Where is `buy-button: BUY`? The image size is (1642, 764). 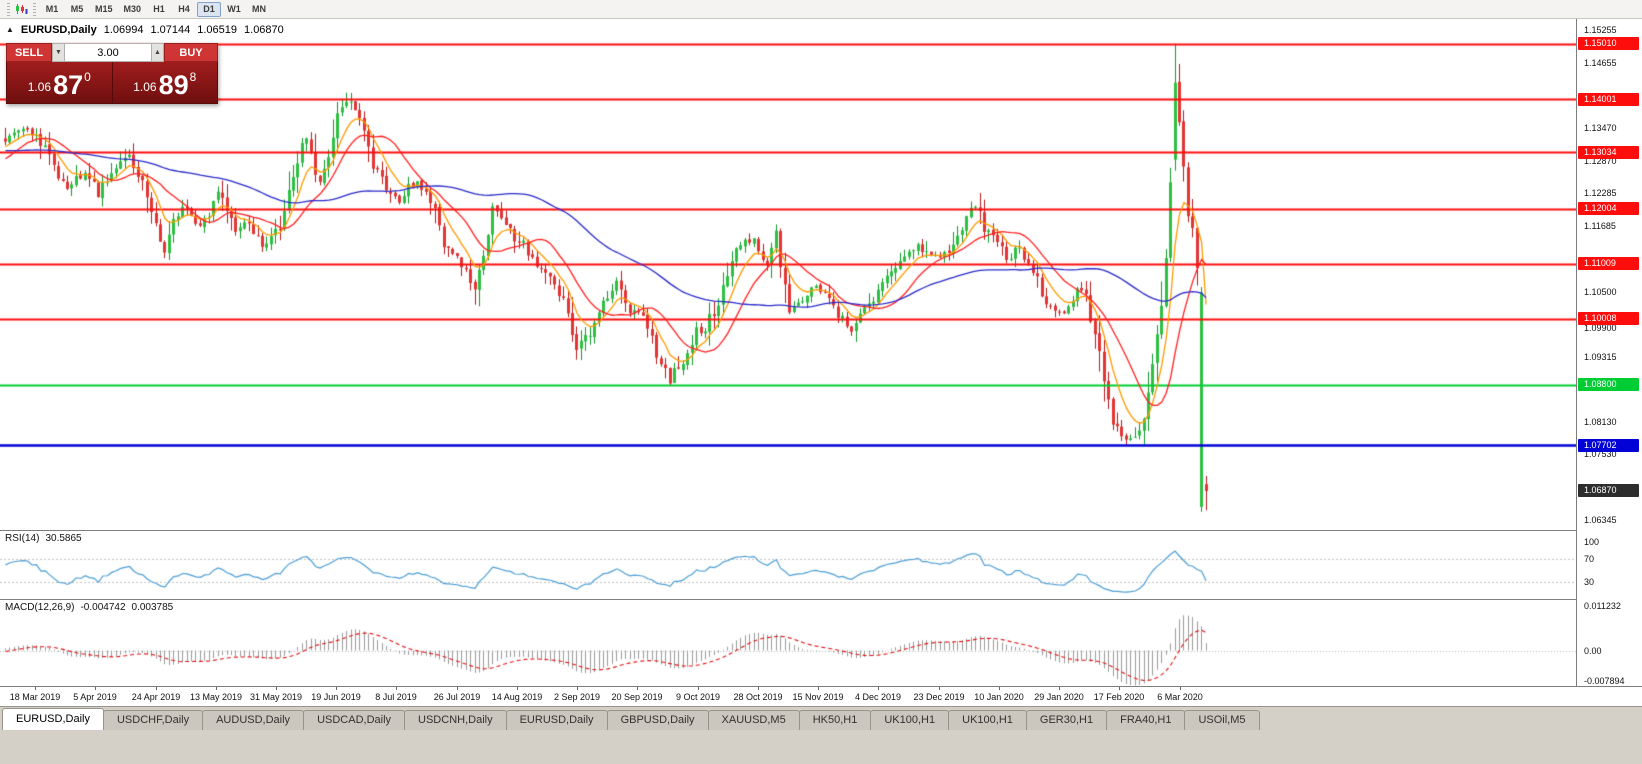
buy-button: BUY is located at coordinates (191, 52).